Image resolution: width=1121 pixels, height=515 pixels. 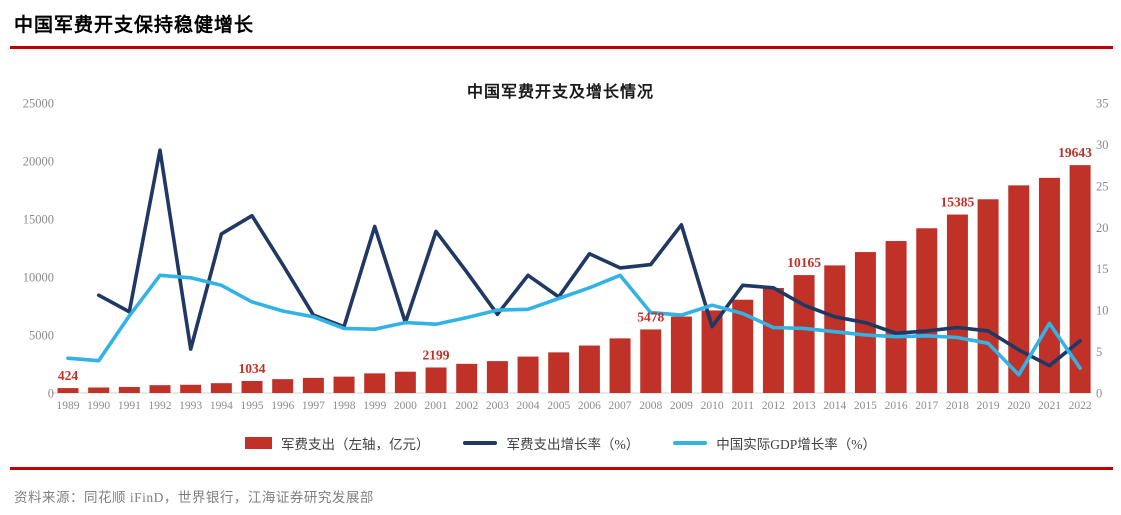 I want to click on x-axis-year-label: 2005, so click(x=558, y=406).